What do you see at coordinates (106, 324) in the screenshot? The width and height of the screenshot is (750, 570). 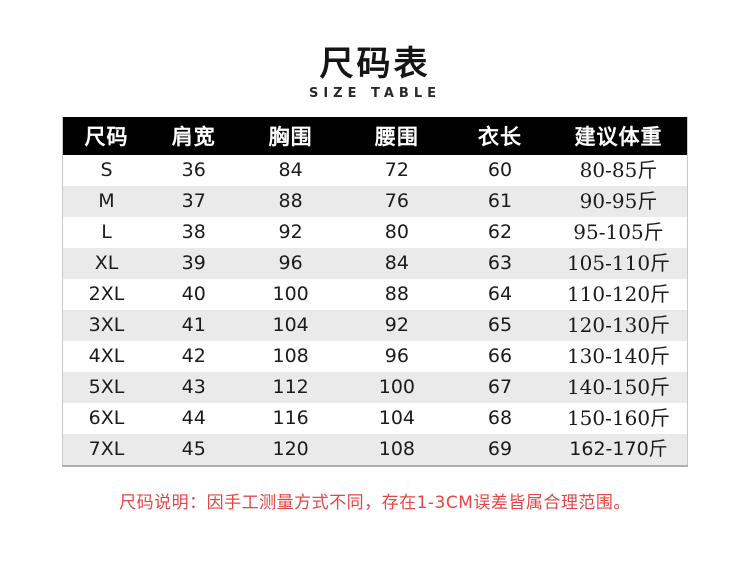 I see `cell-size: 3XL` at bounding box center [106, 324].